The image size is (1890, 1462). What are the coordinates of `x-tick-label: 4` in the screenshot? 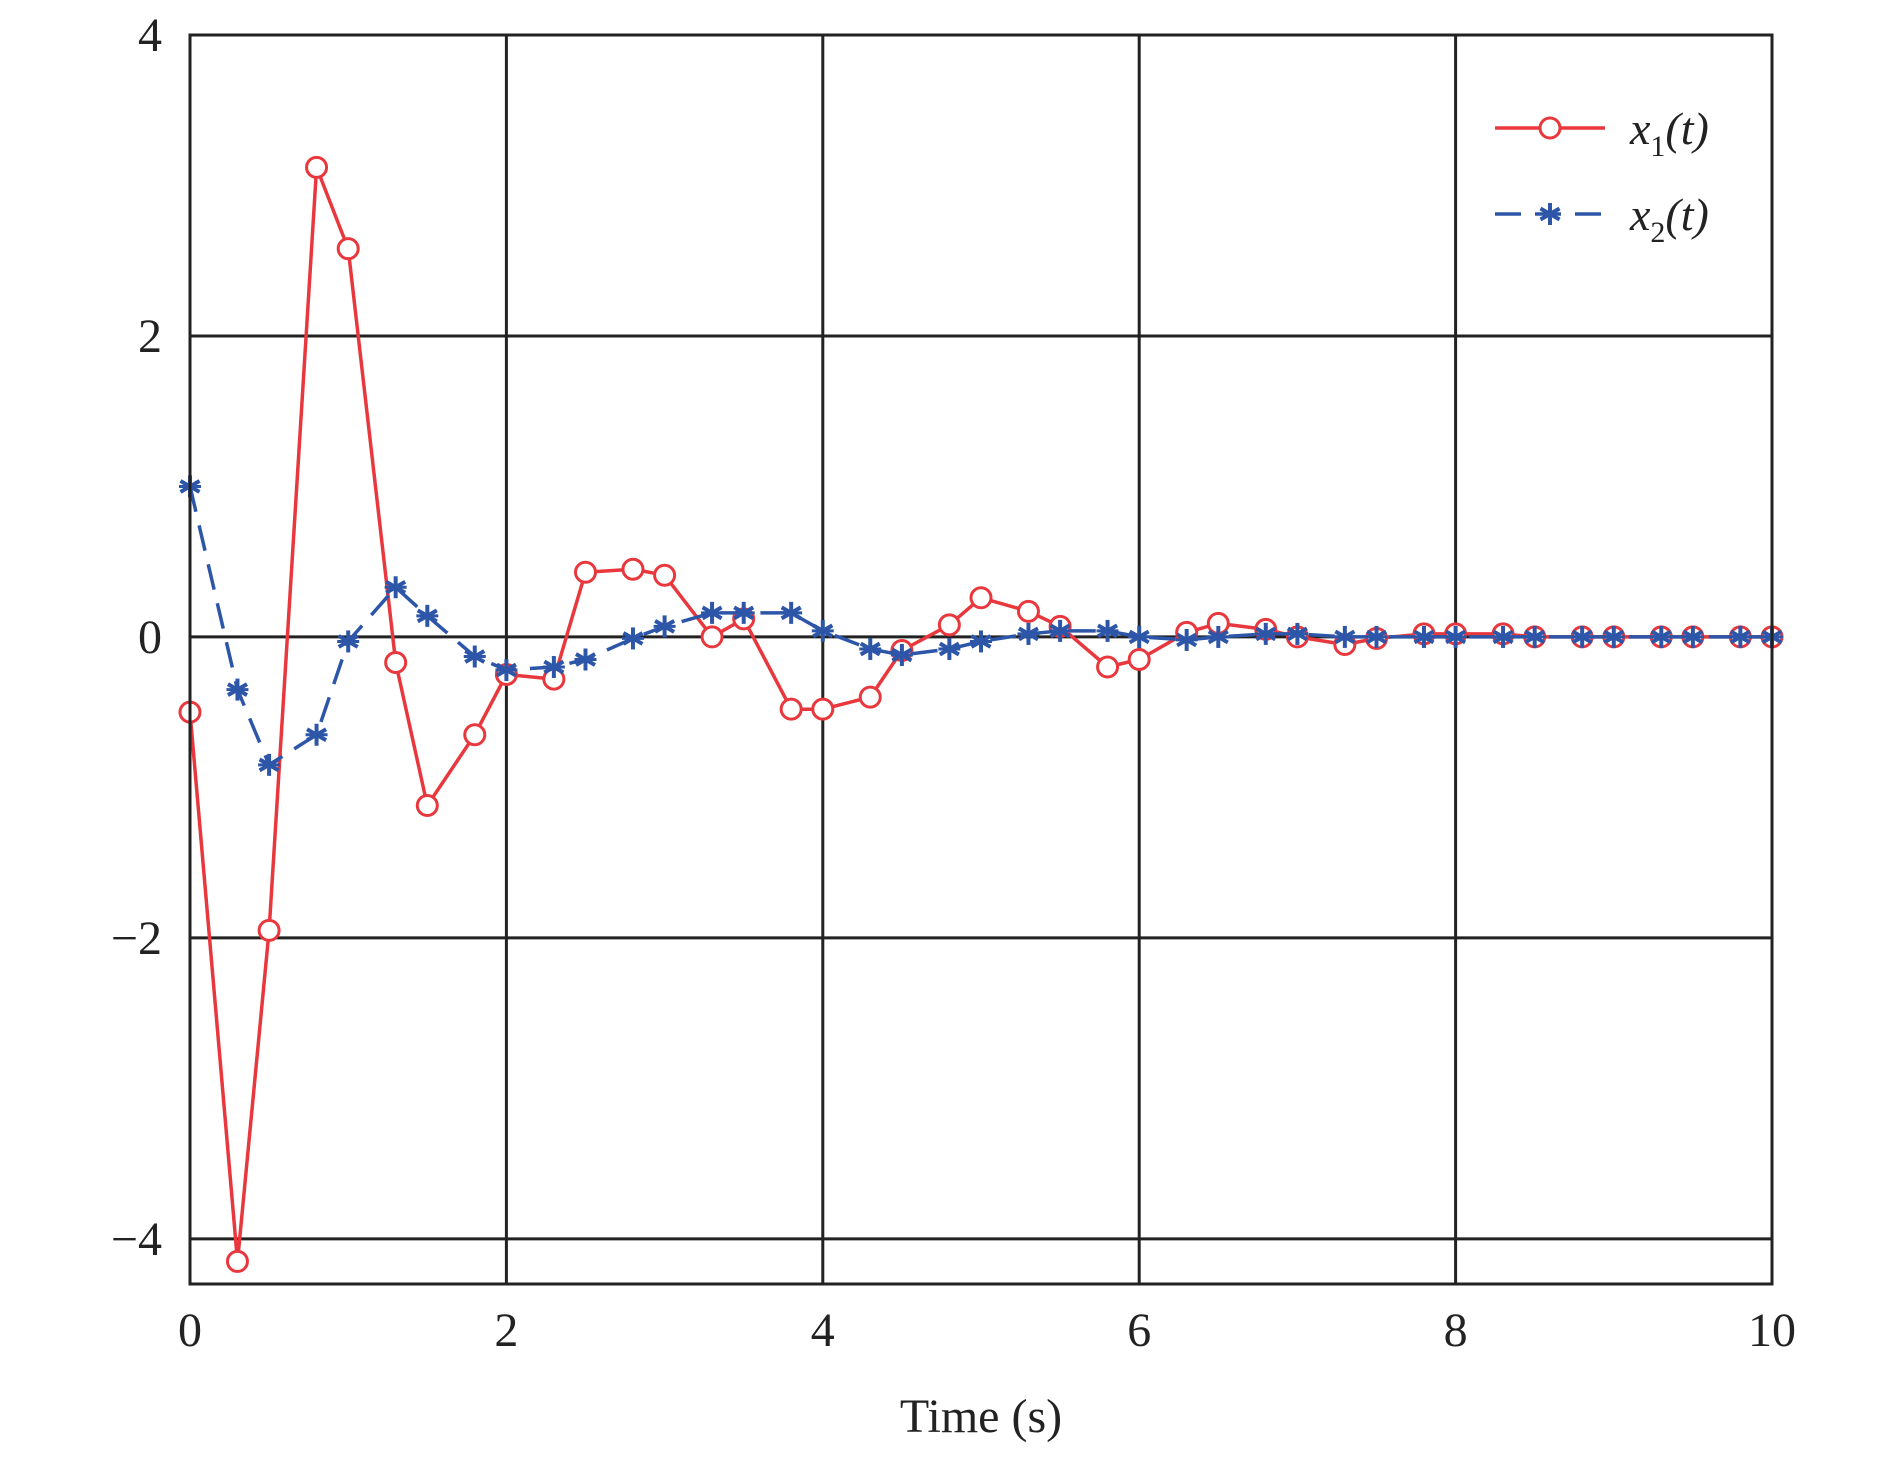 It's located at (823, 1330).